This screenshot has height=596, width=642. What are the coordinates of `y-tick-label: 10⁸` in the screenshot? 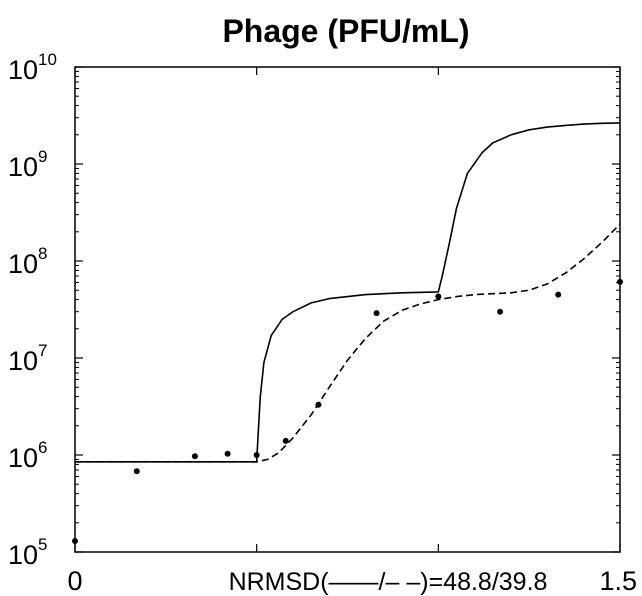 It's located at (28, 261).